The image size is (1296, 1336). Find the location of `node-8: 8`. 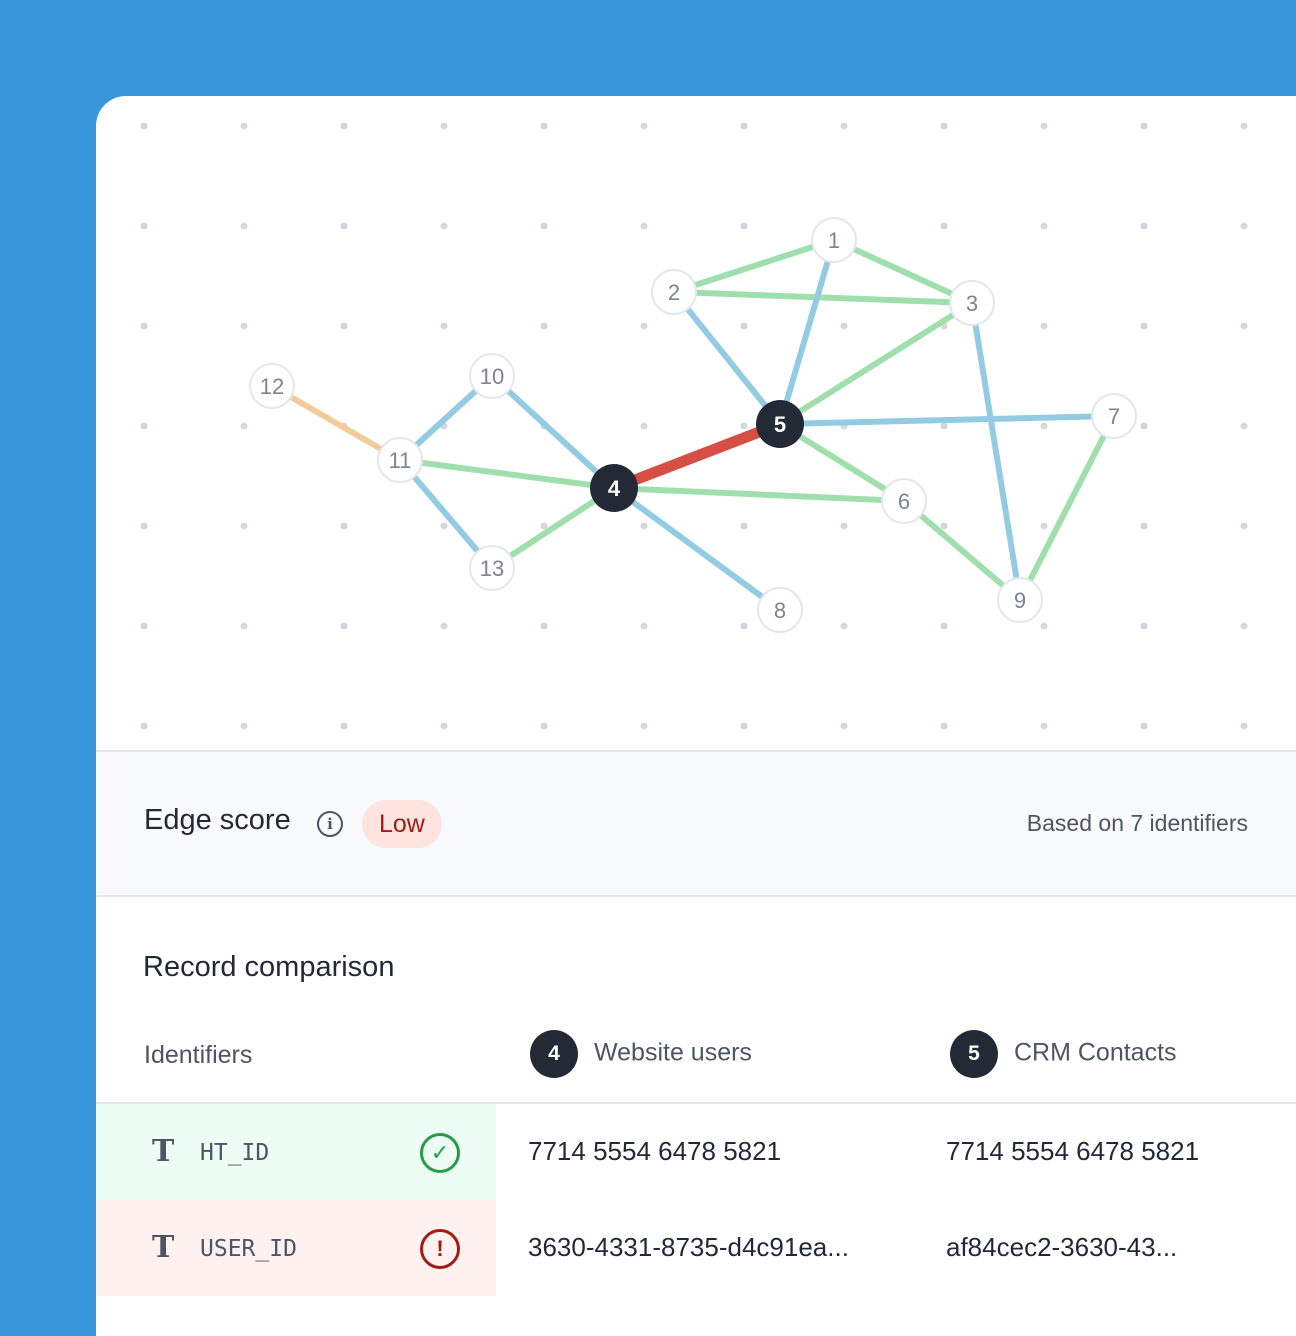

node-8: 8 is located at coordinates (780, 610).